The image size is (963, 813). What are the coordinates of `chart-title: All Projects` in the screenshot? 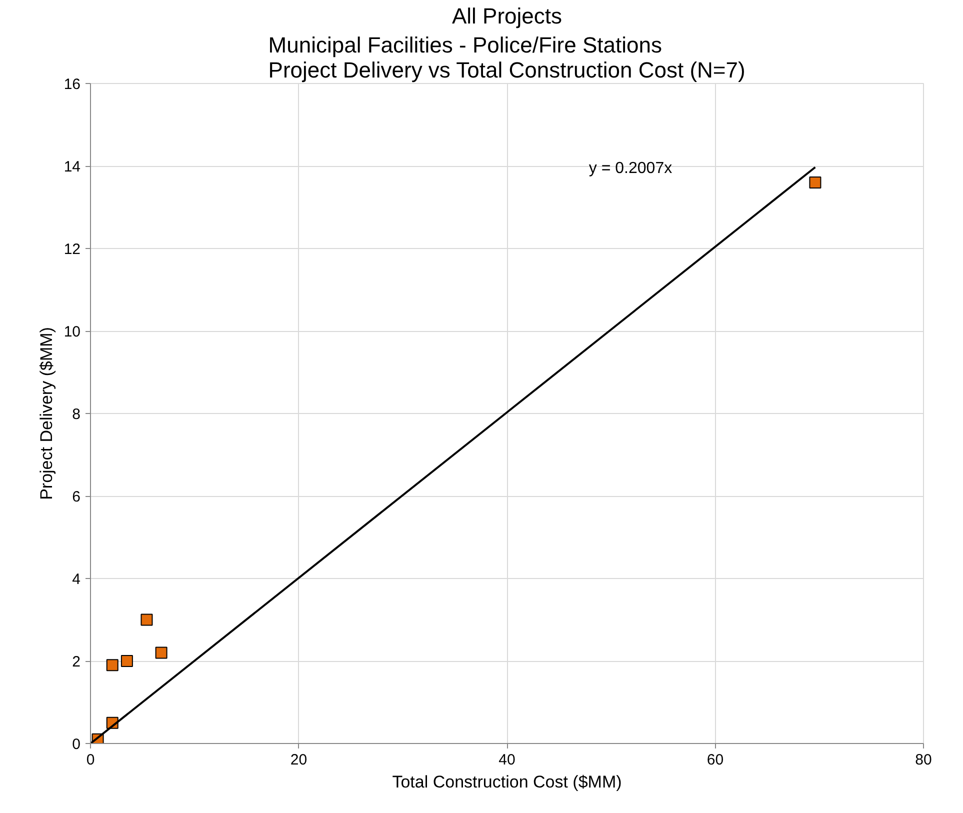 It's located at (507, 16).